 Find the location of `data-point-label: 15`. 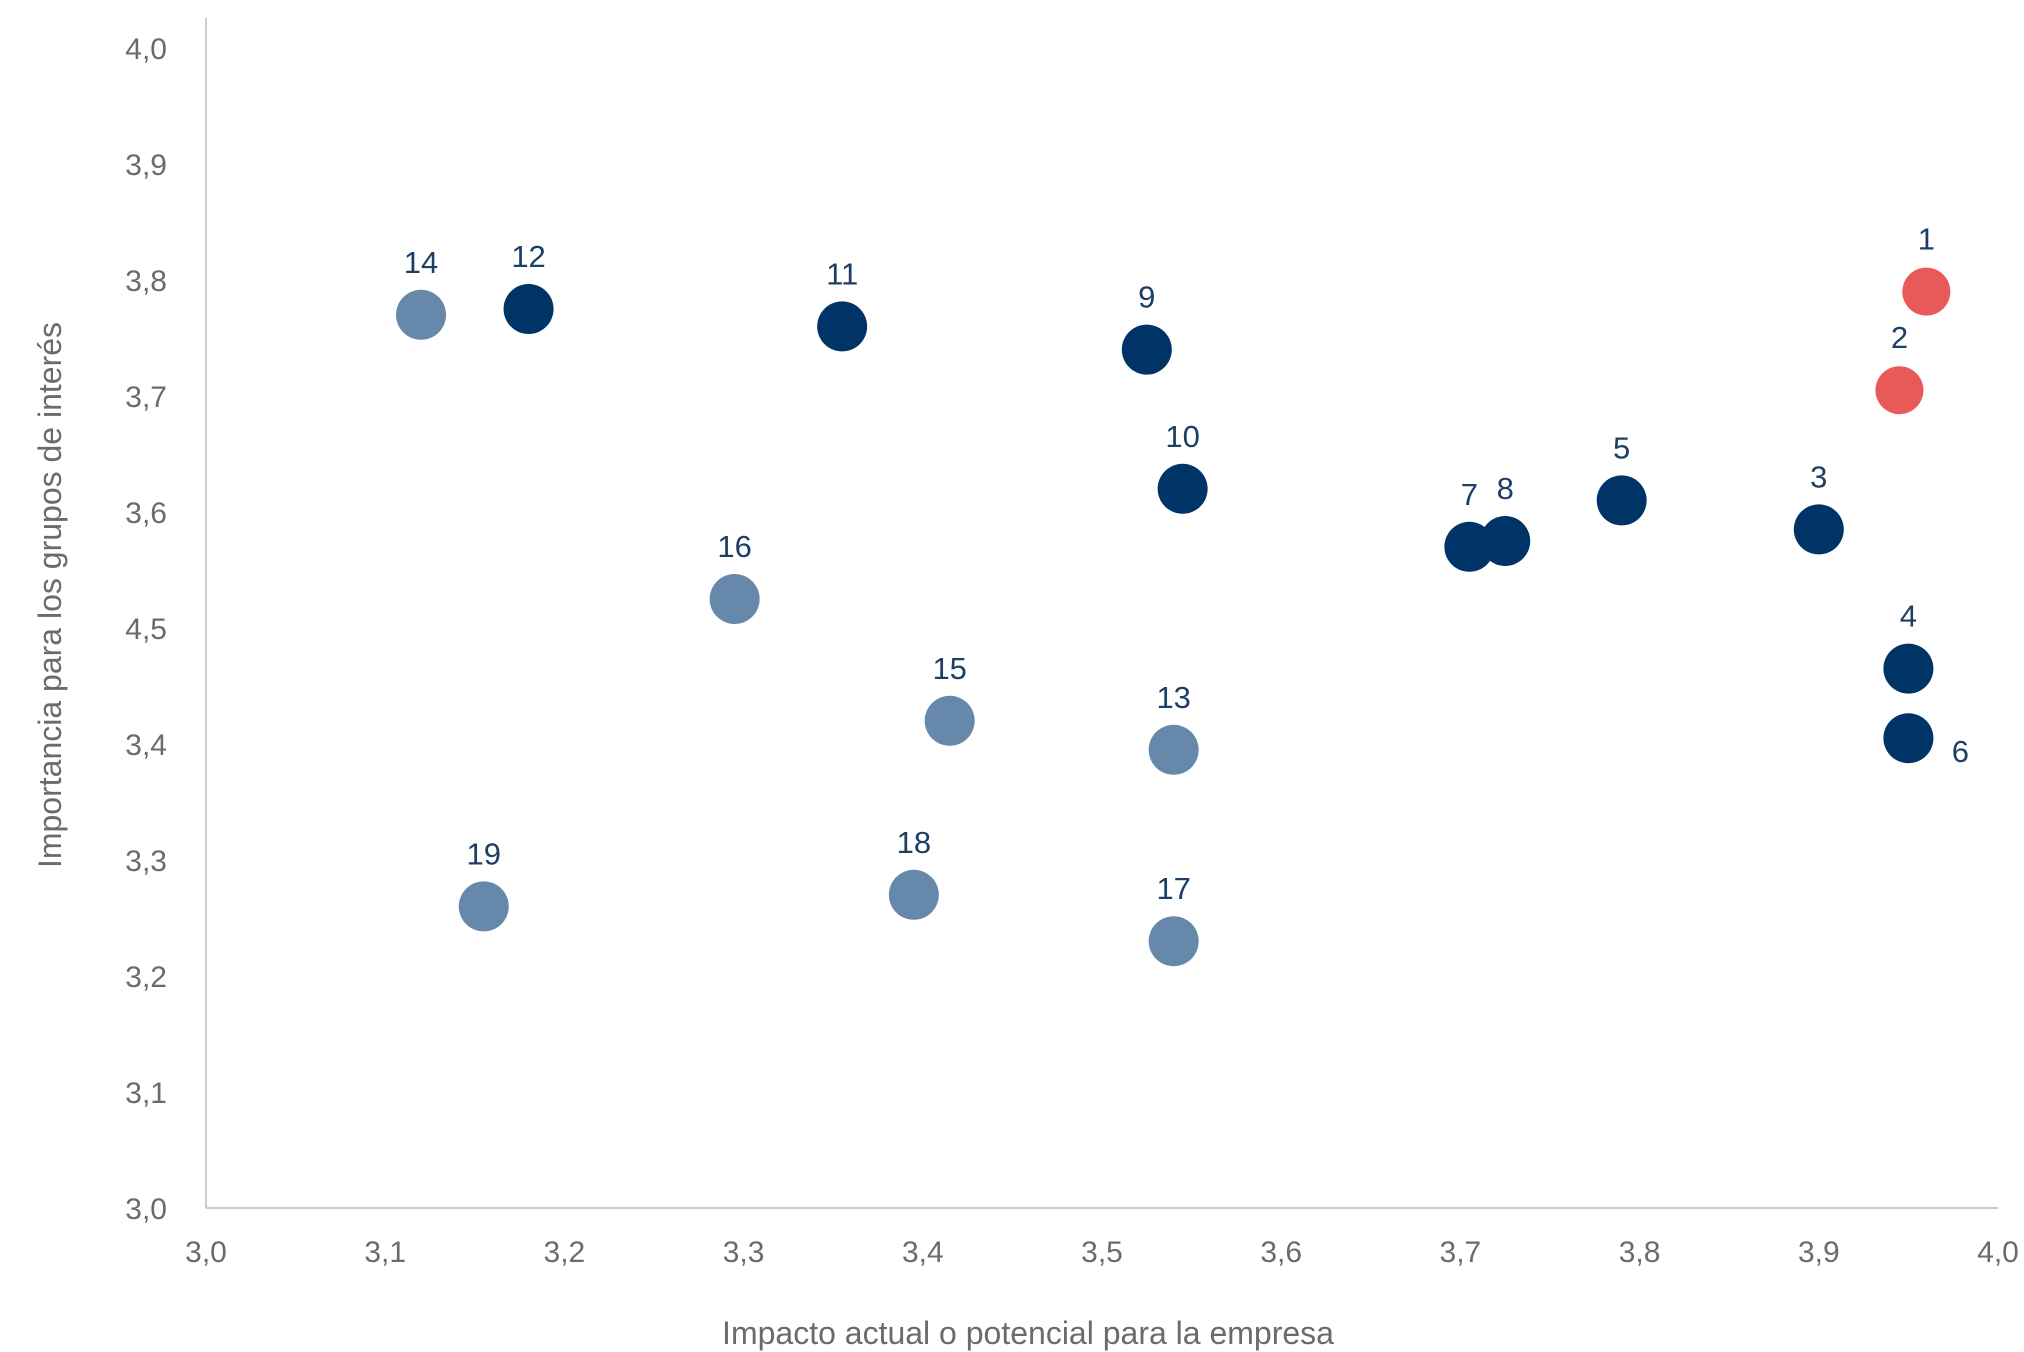

data-point-label: 15 is located at coordinates (949, 668).